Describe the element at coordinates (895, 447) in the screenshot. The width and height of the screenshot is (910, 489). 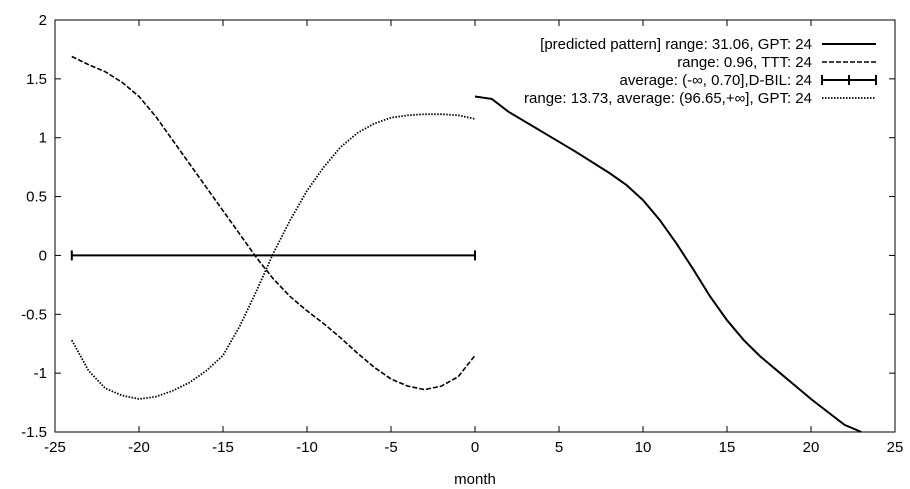
I see `x-tick-label: 25` at that location.